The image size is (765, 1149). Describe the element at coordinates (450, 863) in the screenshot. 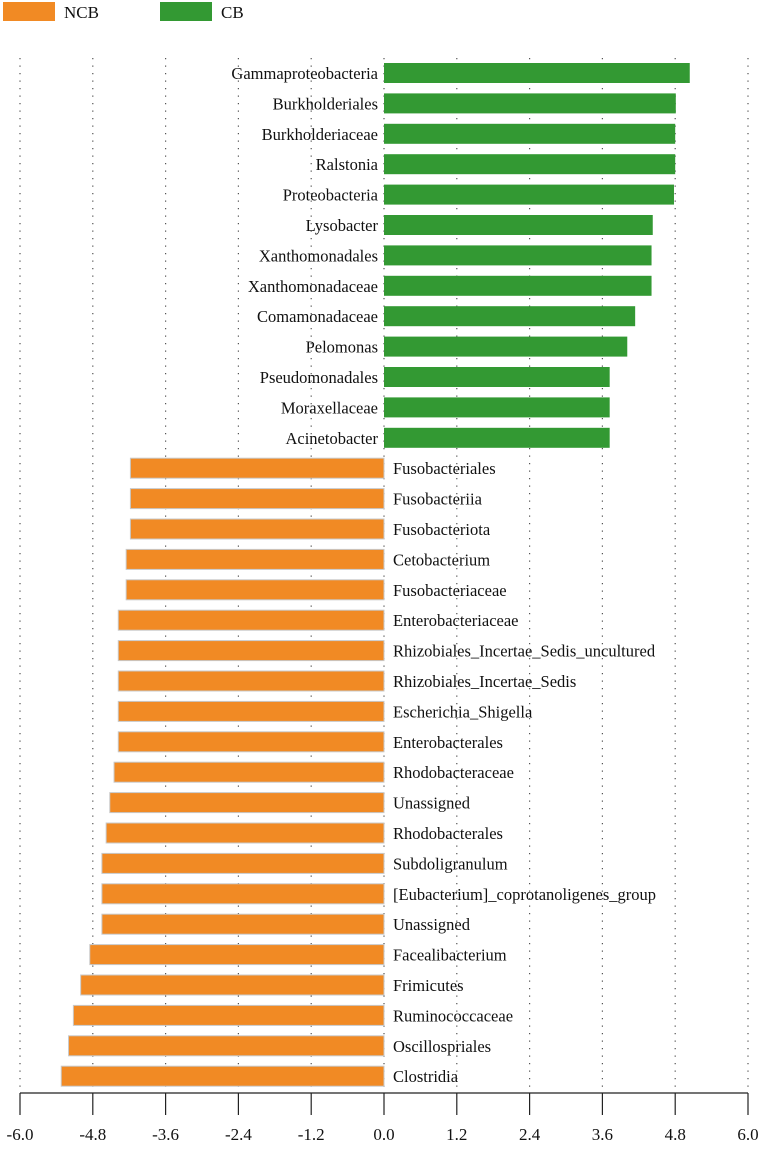

I see `category-label-26: Subdoligranulum` at that location.